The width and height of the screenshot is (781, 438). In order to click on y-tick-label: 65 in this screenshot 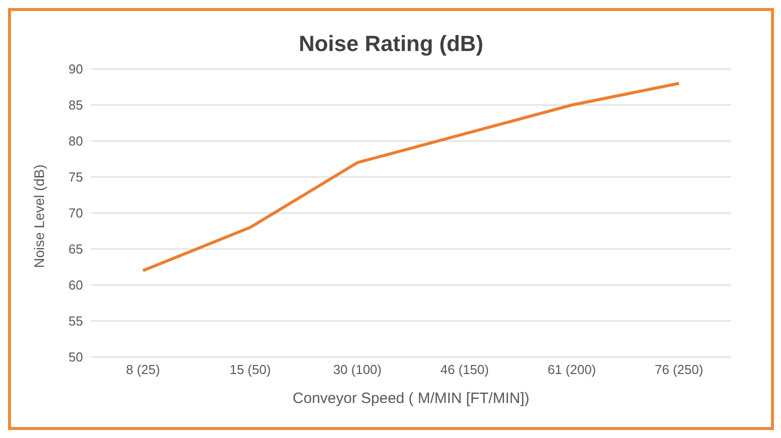, I will do `click(75, 249)`.